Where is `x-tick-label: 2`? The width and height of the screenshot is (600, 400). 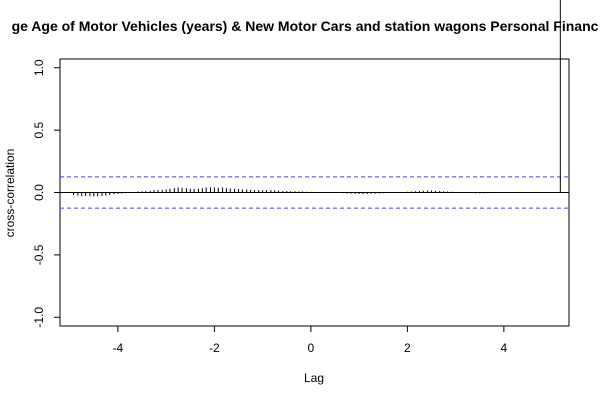 x-tick-label: 2 is located at coordinates (407, 348).